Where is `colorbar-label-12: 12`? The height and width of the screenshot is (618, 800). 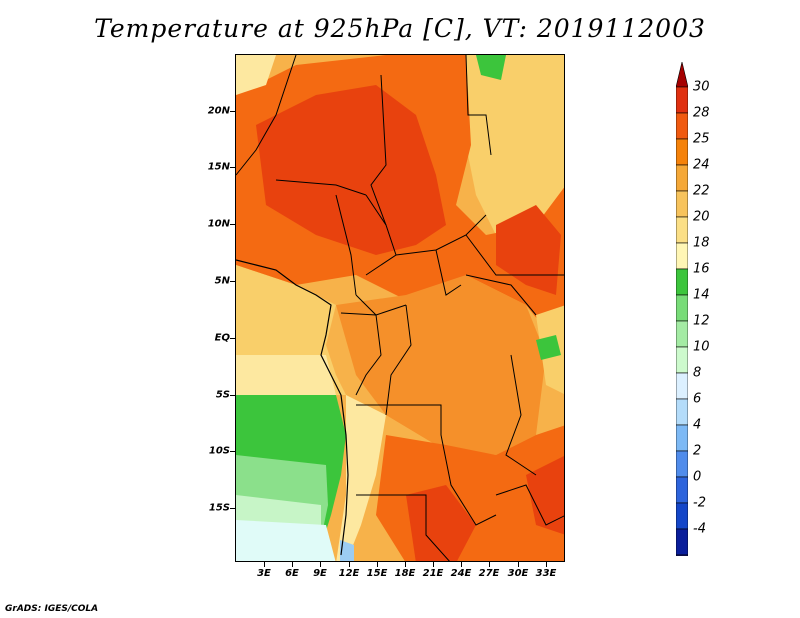 colorbar-label-12: 12 is located at coordinates (701, 321).